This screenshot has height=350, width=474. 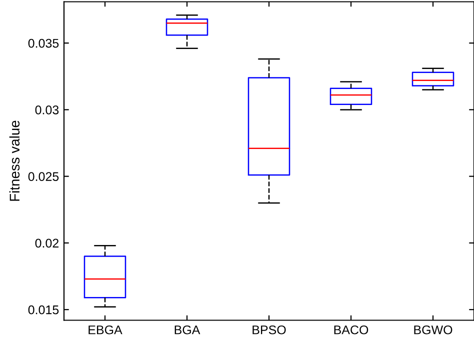 What do you see at coordinates (187, 329) in the screenshot?
I see `x-tick-label: BGA` at bounding box center [187, 329].